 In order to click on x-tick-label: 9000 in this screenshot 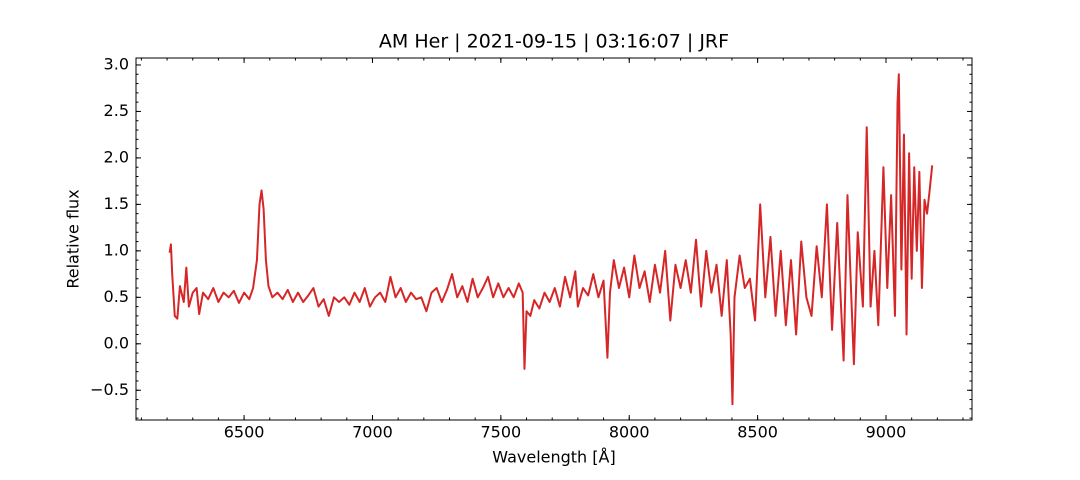, I will do `click(886, 432)`.